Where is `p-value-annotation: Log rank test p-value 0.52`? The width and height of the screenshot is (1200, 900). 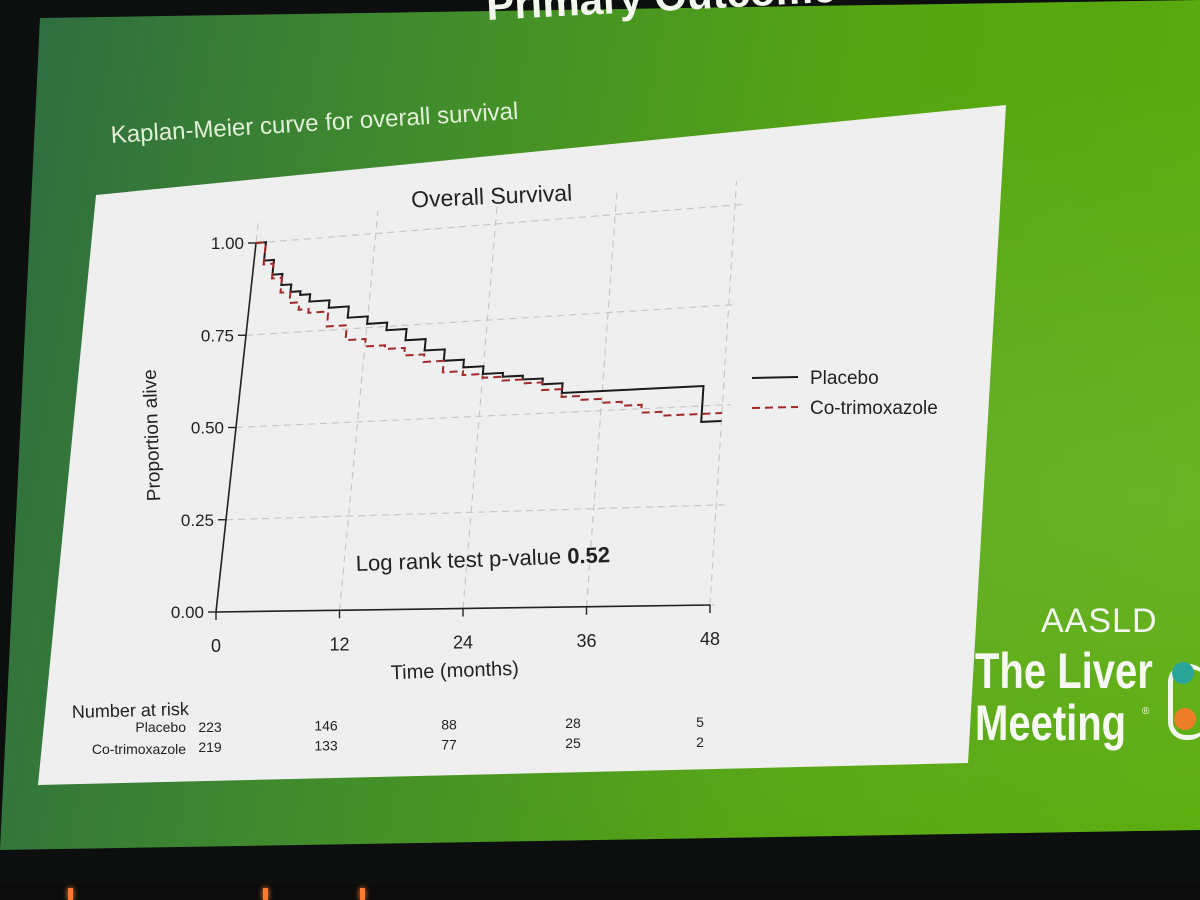
p-value-annotation: Log rank test p-value 0.52 is located at coordinates (482, 559).